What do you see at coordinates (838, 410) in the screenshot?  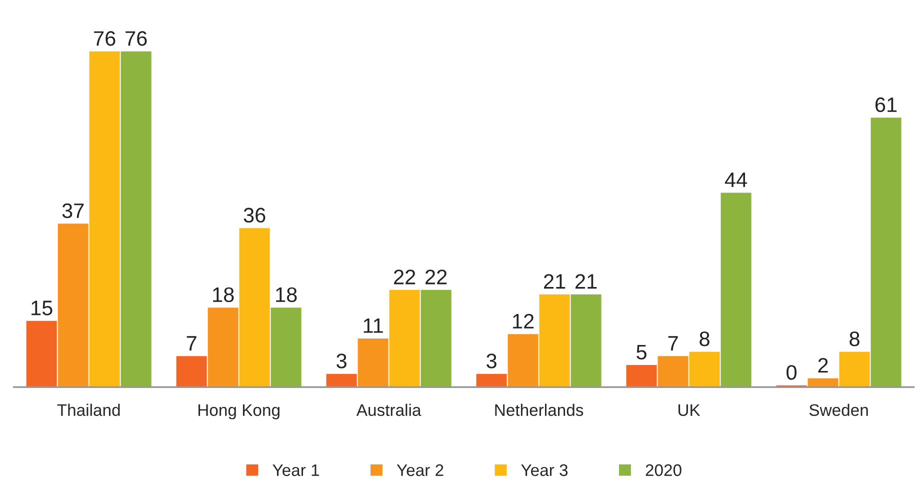 I see `x-tick-label: Sweden` at bounding box center [838, 410].